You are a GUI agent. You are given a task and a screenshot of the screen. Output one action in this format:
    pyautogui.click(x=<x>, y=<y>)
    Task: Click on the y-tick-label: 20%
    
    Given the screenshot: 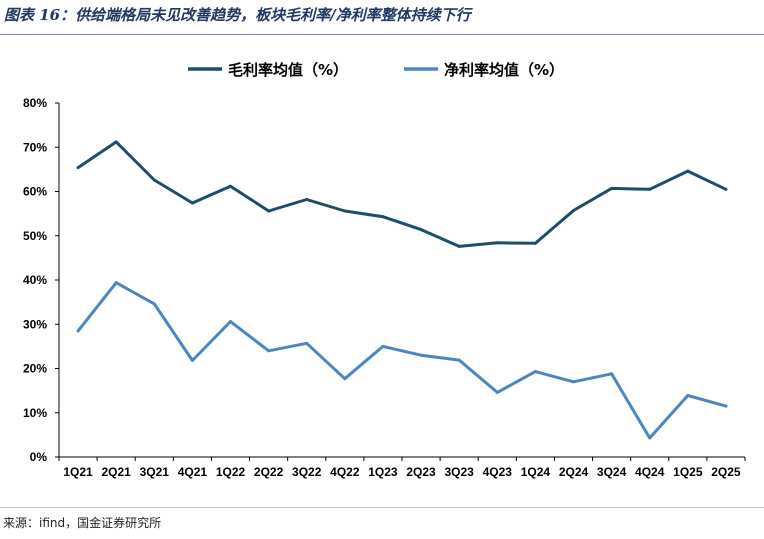 What is the action you would take?
    pyautogui.click(x=35, y=369)
    